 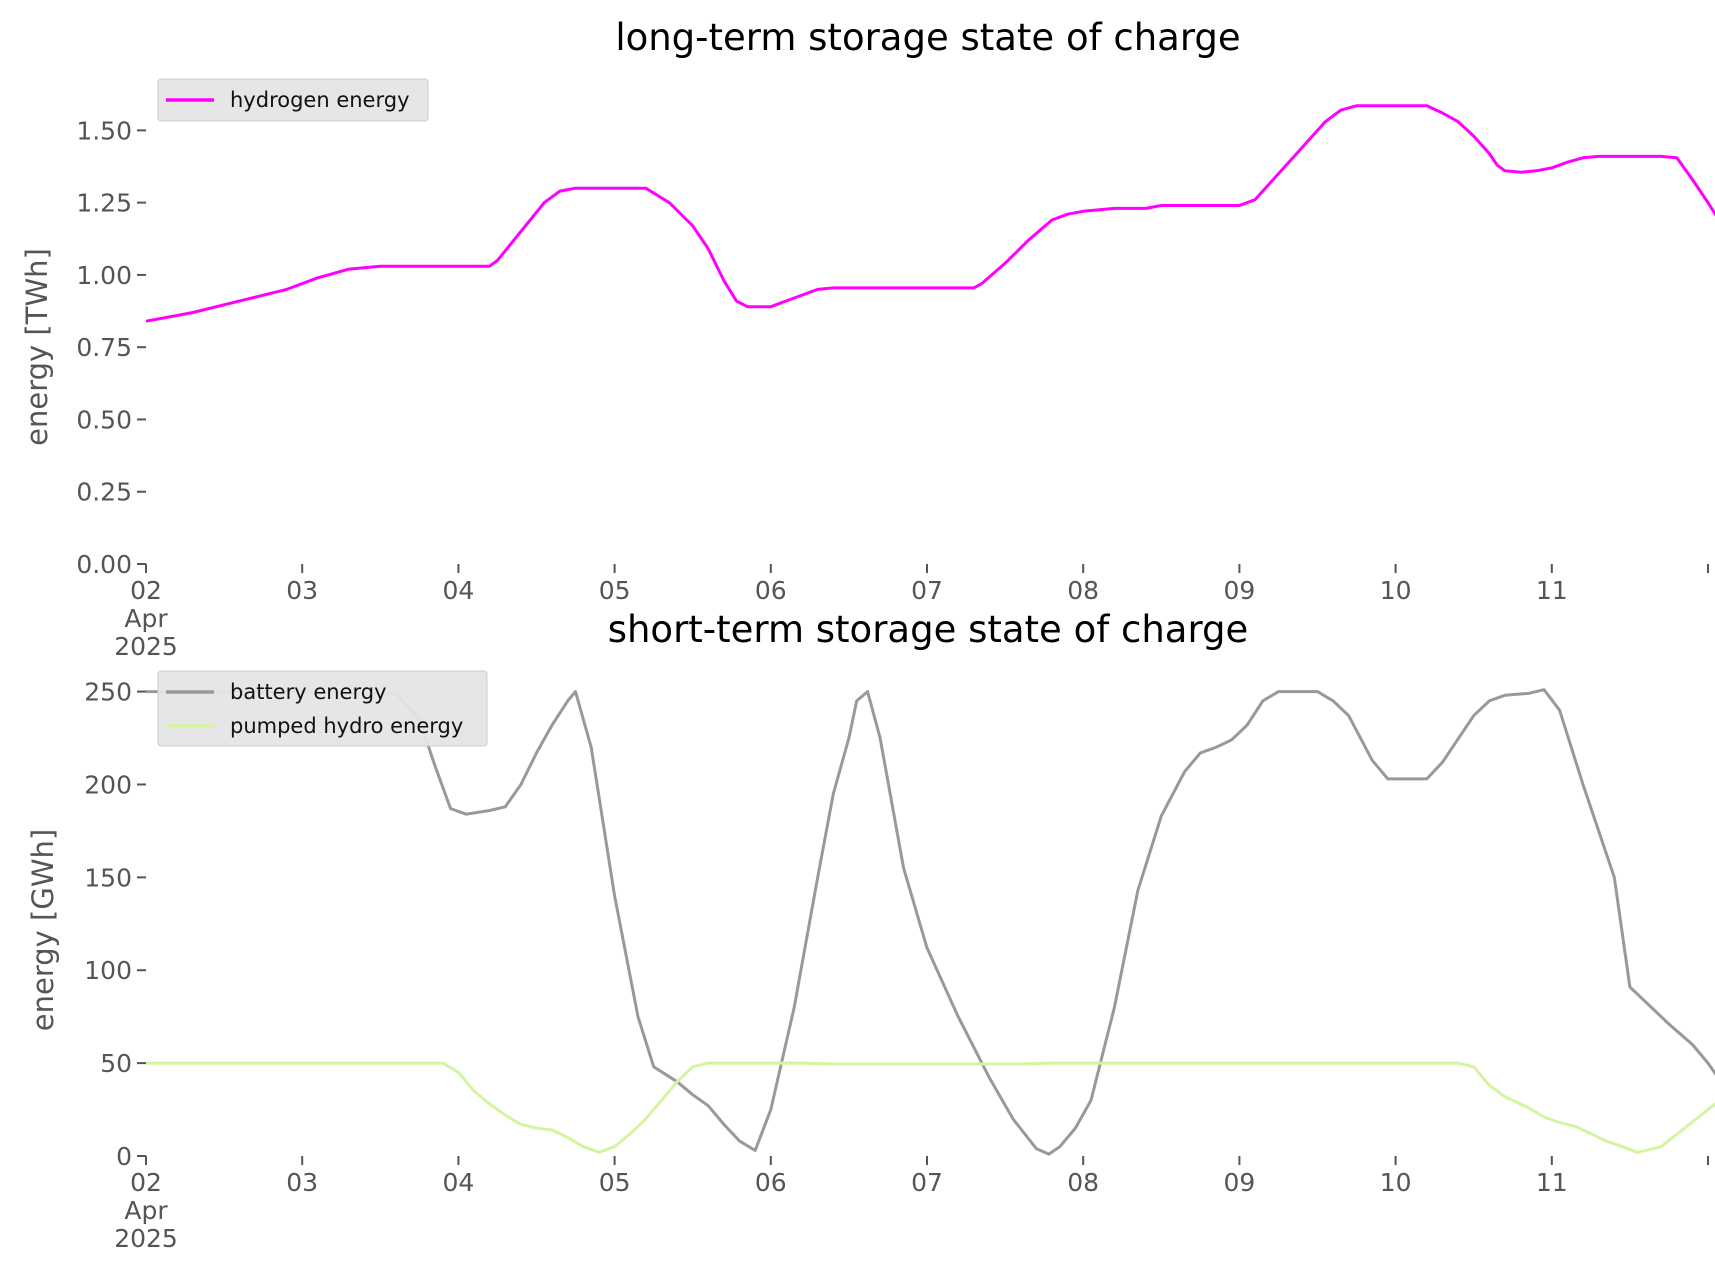 I want to click on legend-label: pumped hydro energy, so click(x=346, y=726).